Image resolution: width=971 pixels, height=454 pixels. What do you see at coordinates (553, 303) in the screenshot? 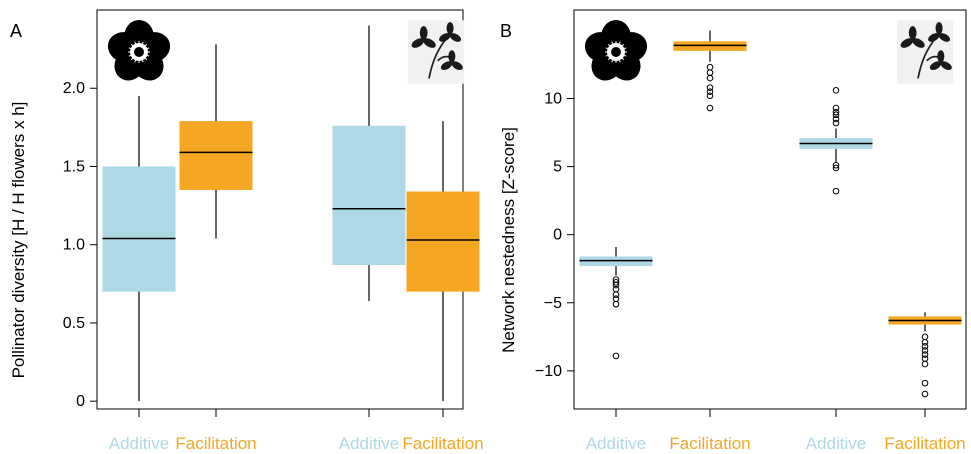
I see `y-tick-label: −5` at bounding box center [553, 303].